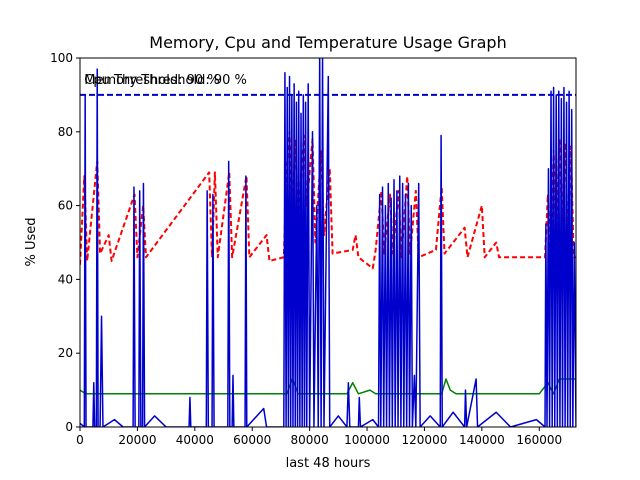 The width and height of the screenshot is (640, 480). What do you see at coordinates (328, 463) in the screenshot?
I see `x-axis-label: last 48 hours` at bounding box center [328, 463].